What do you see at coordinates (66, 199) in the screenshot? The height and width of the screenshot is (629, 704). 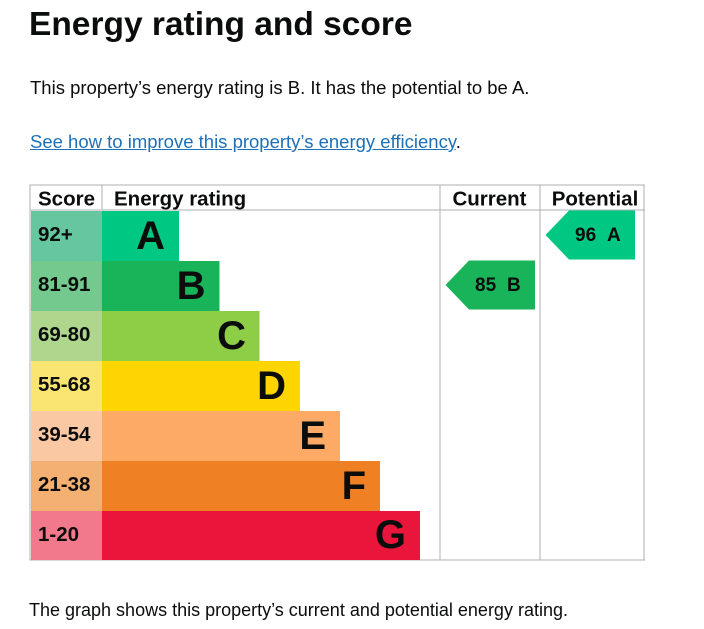 I see `svg-text: Score` at bounding box center [66, 199].